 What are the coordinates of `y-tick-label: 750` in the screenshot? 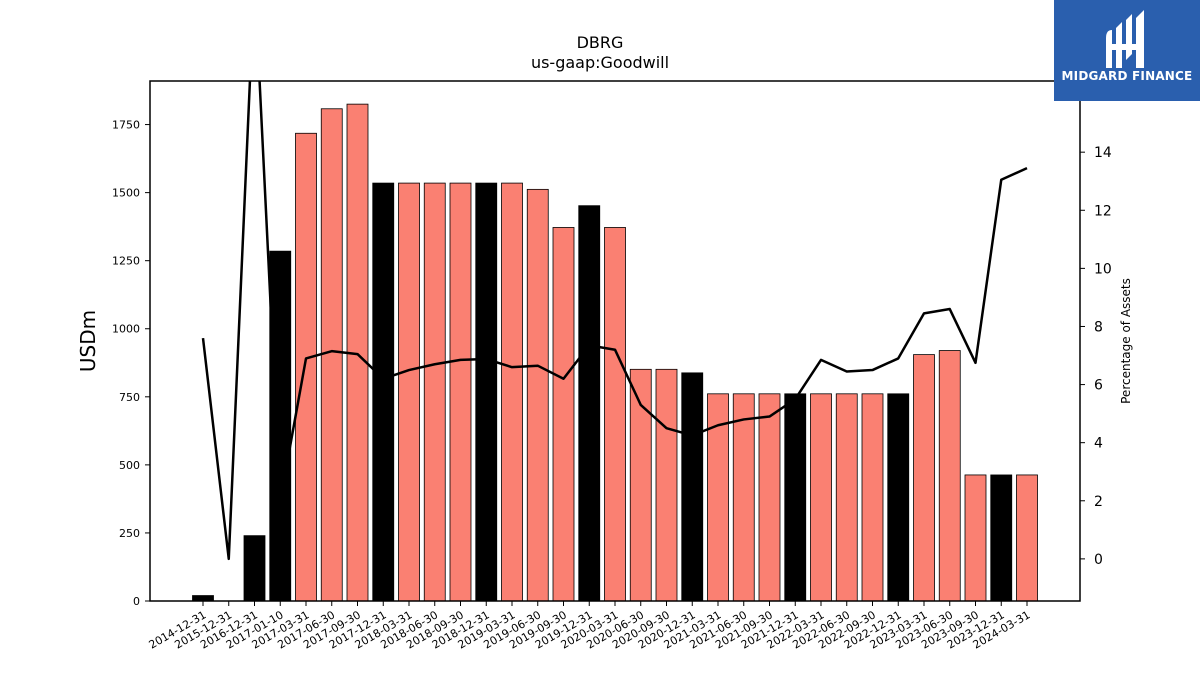 It's located at (129, 397).